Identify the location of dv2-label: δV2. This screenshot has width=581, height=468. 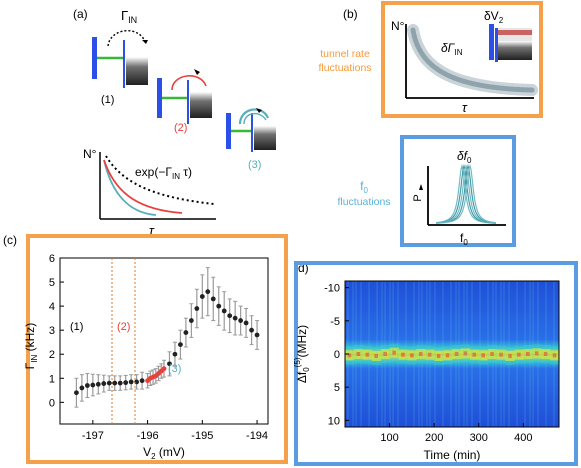
(494, 17).